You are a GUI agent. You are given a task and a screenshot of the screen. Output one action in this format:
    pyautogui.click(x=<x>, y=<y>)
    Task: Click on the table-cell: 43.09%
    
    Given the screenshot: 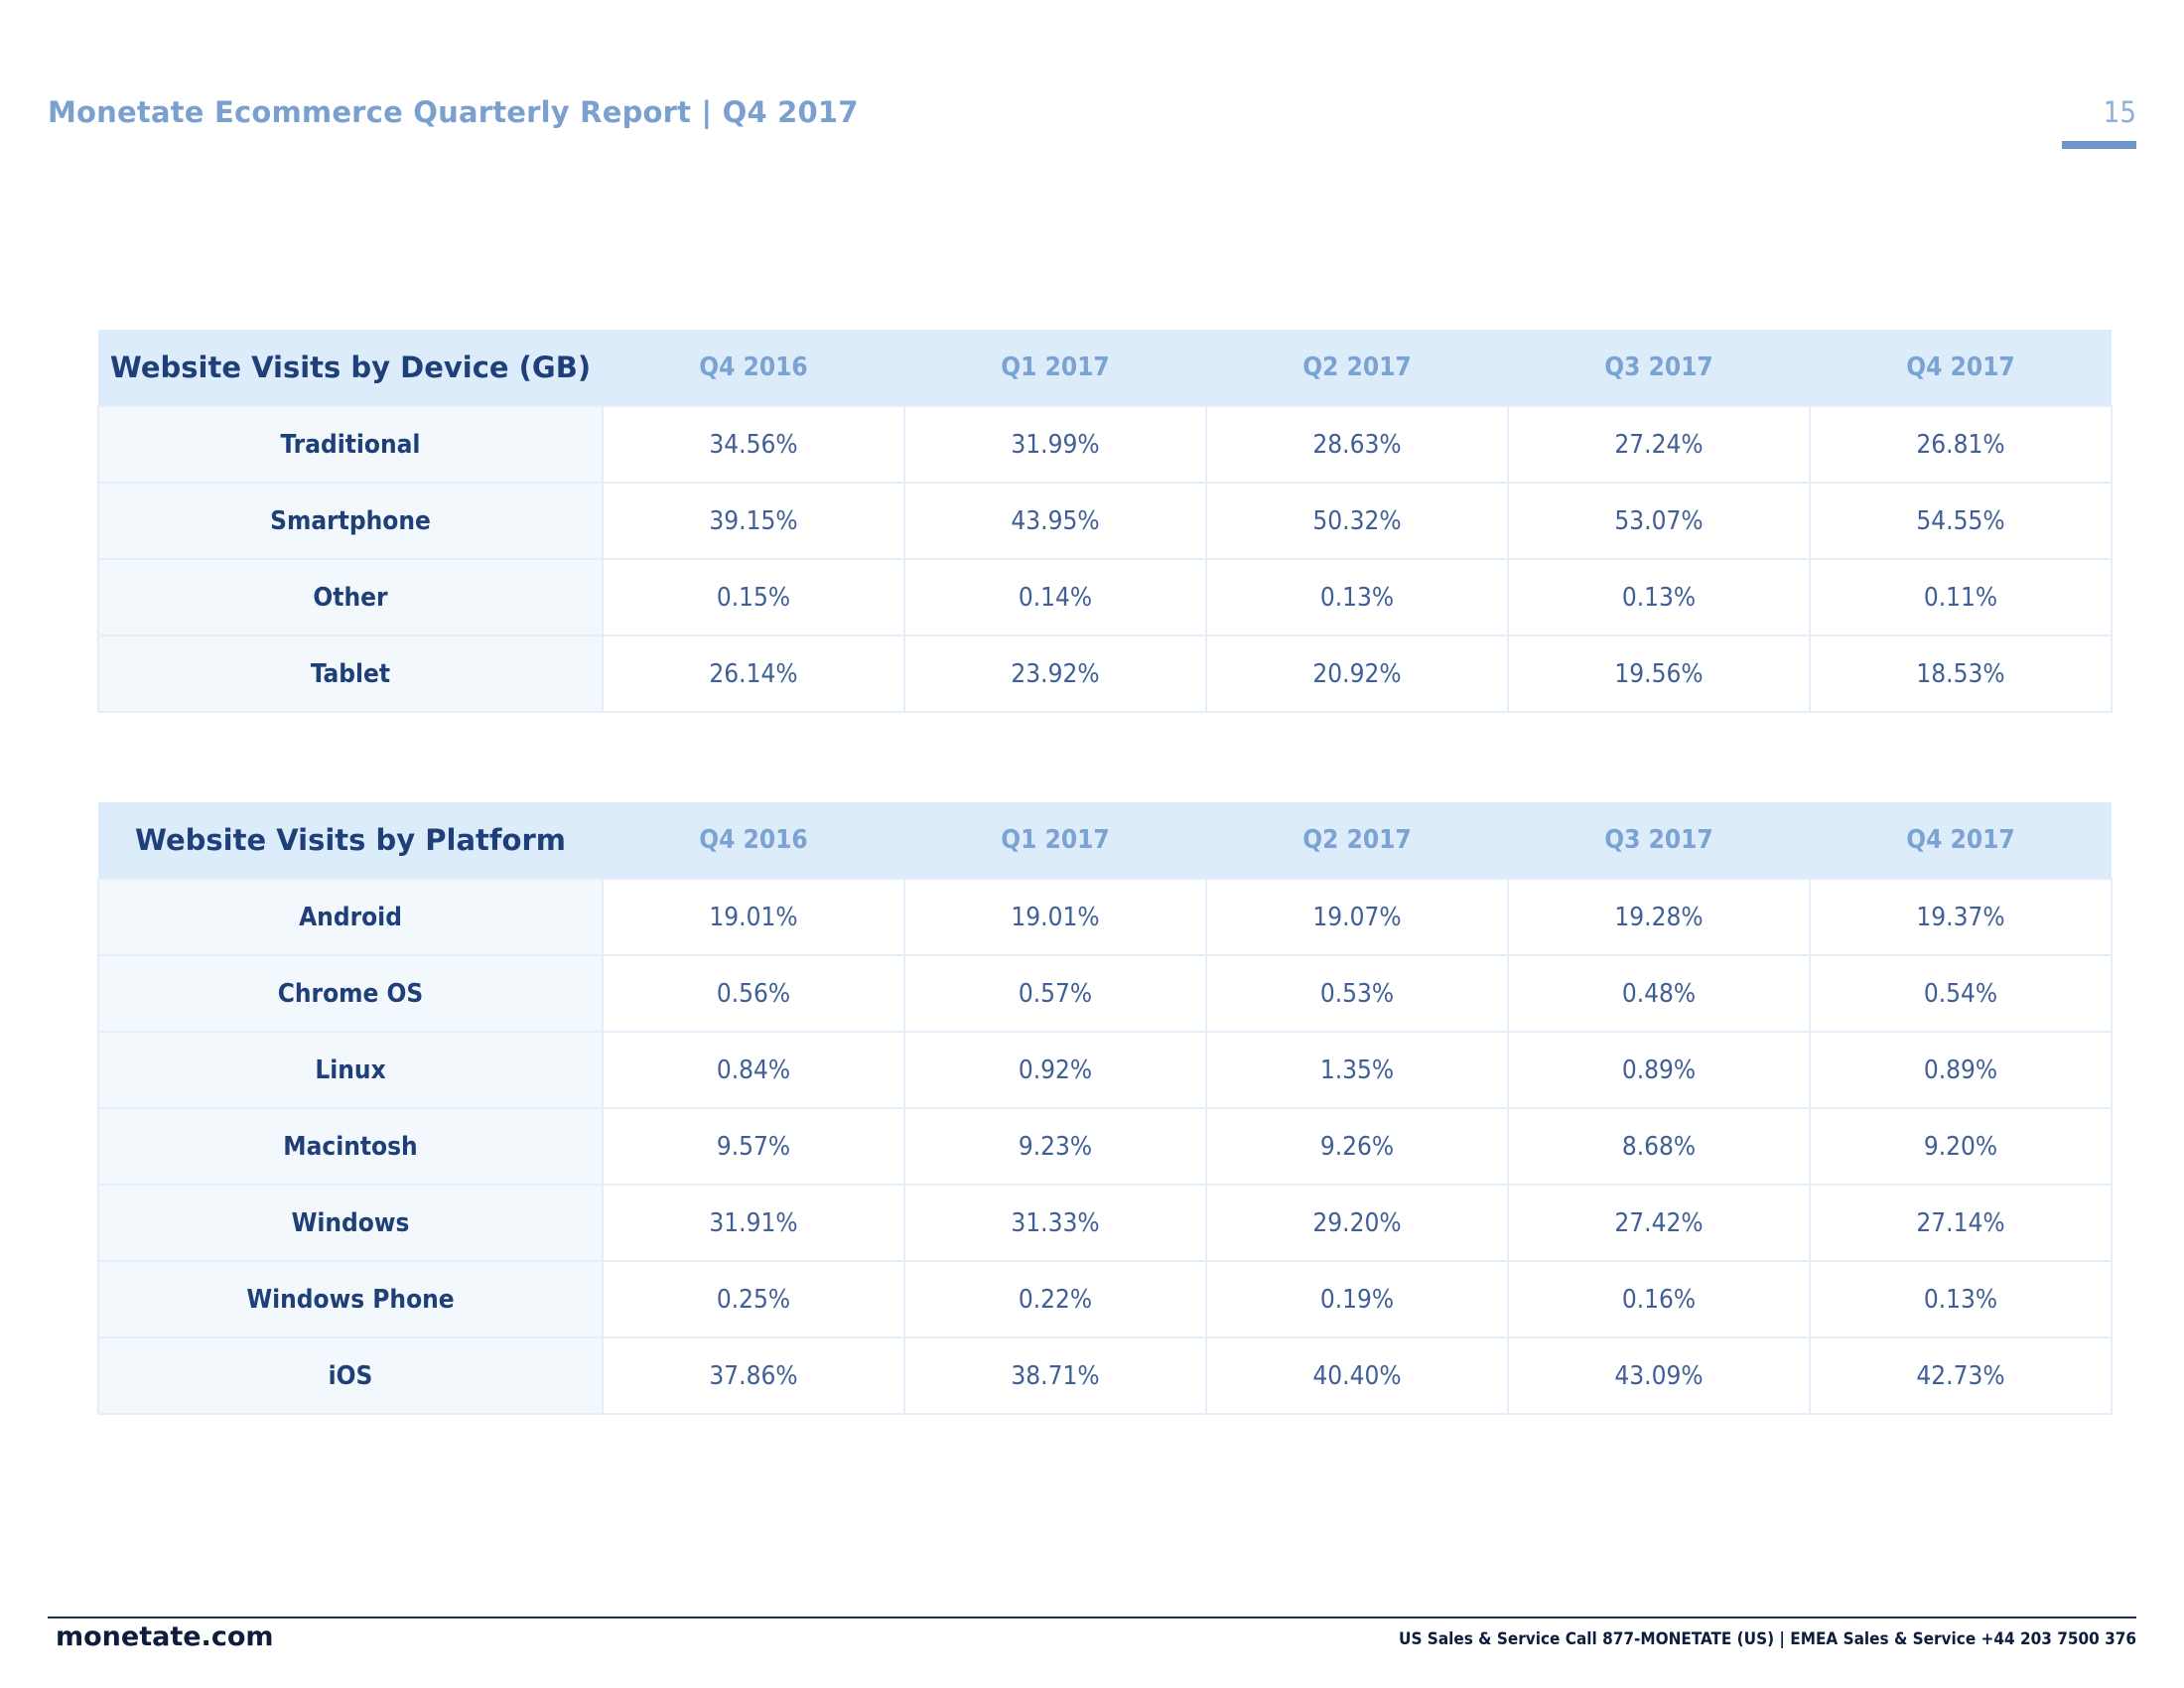 What is the action you would take?
    pyautogui.click(x=1659, y=1375)
    